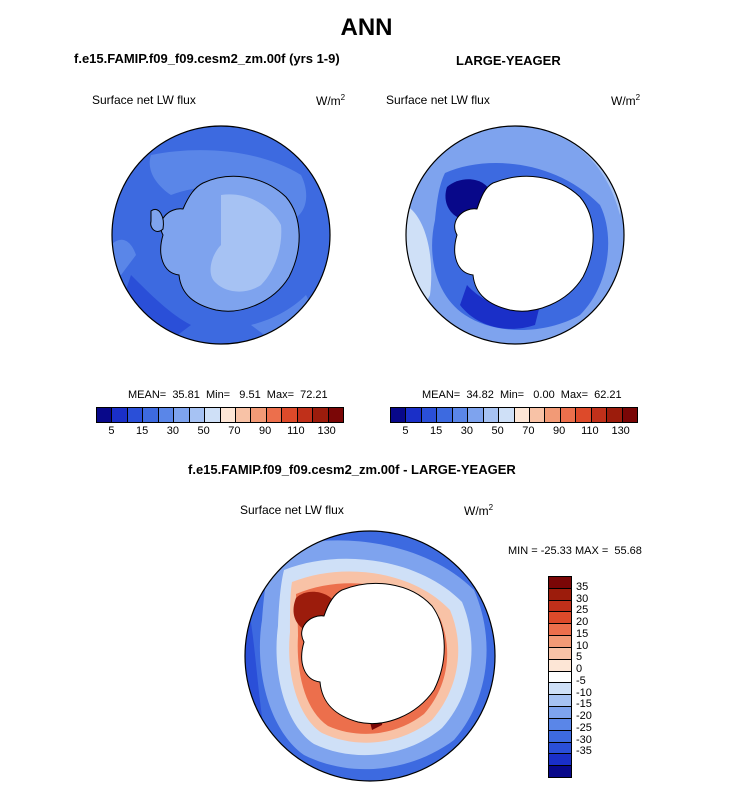 This screenshot has width=733, height=788. What do you see at coordinates (582, 645) in the screenshot?
I see `colorbar-tick-label: 10` at bounding box center [582, 645].